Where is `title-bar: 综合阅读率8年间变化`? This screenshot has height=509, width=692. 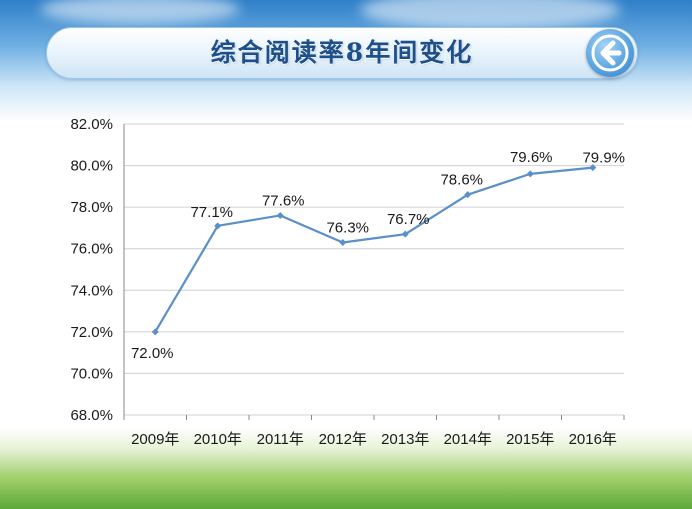
title-bar: 综合阅读率8年间变化 is located at coordinates (342, 53).